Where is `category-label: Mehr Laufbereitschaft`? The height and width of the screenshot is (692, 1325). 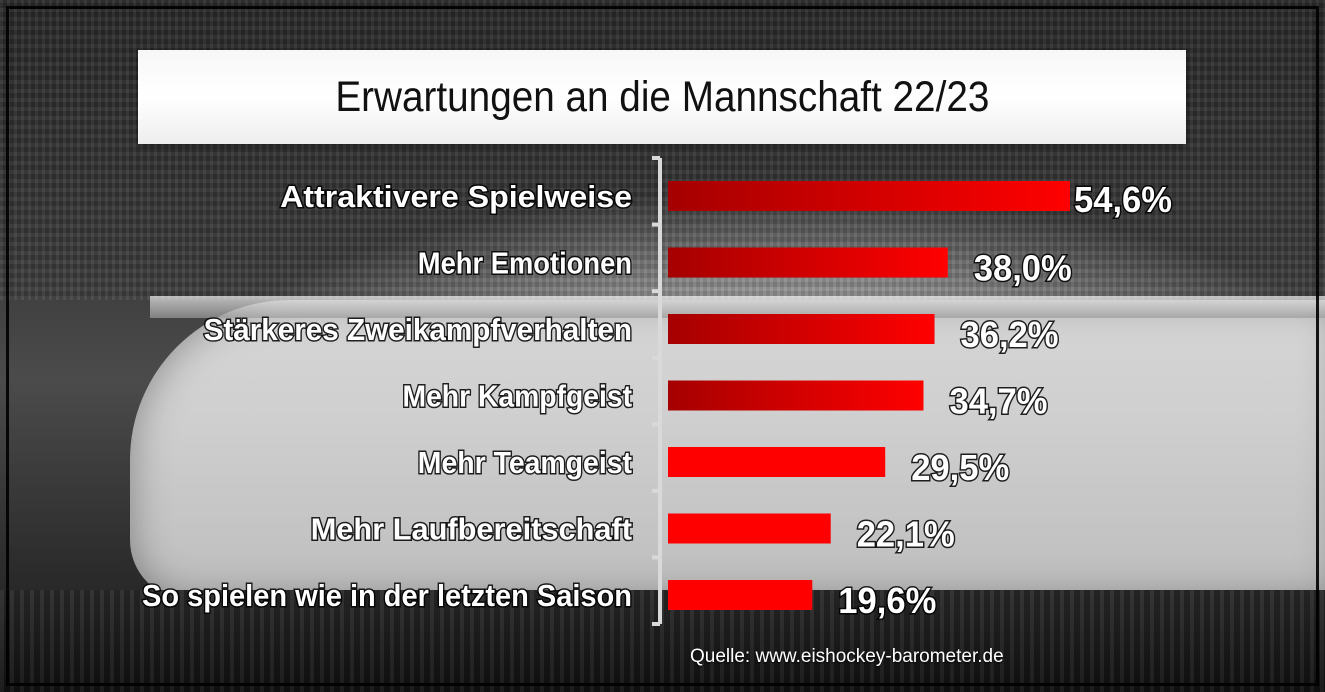 category-label: Mehr Laufbereitschaft is located at coordinates (471, 529).